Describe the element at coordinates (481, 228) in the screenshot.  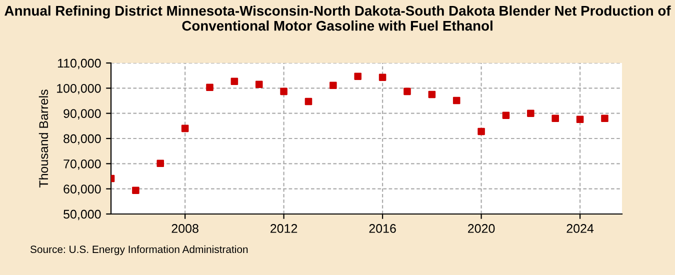
I see `x-tick-label: 2020` at that location.